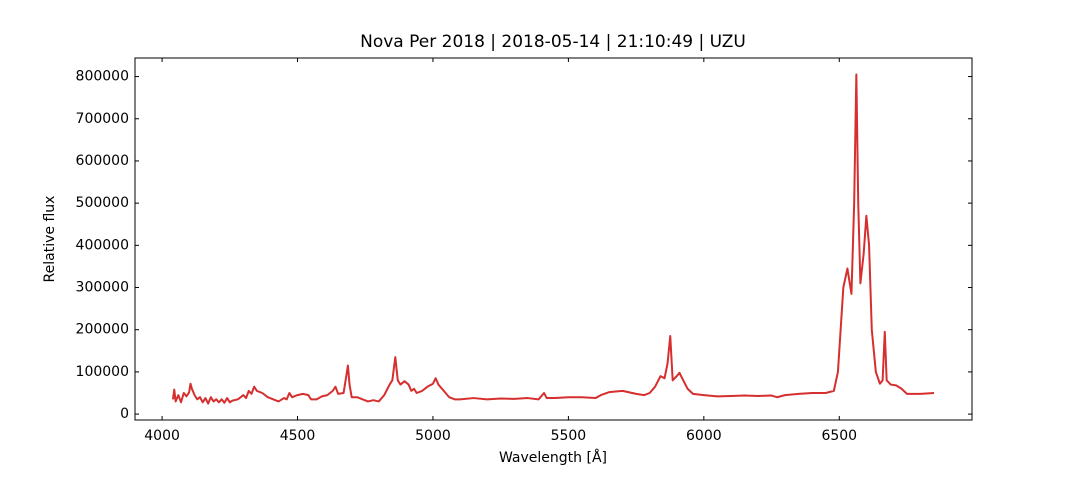 This screenshot has width=1080, height=480. What do you see at coordinates (102, 245) in the screenshot?
I see `y-tick-label: 400000` at bounding box center [102, 245].